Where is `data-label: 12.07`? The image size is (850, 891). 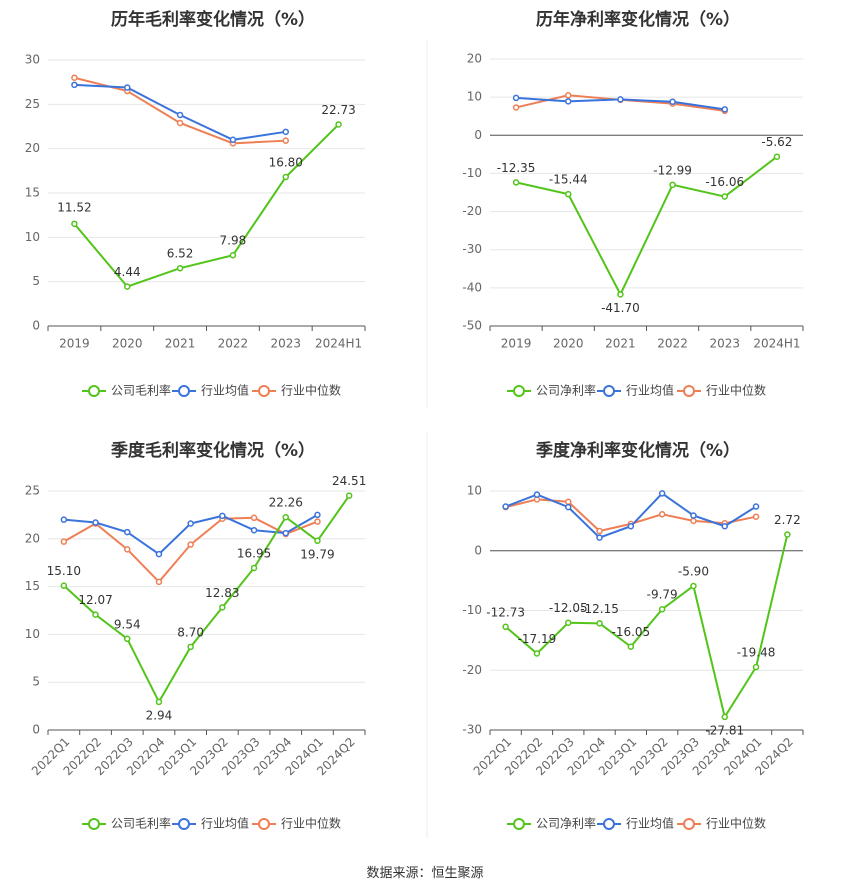
data-label: 12.07 is located at coordinates (95, 600).